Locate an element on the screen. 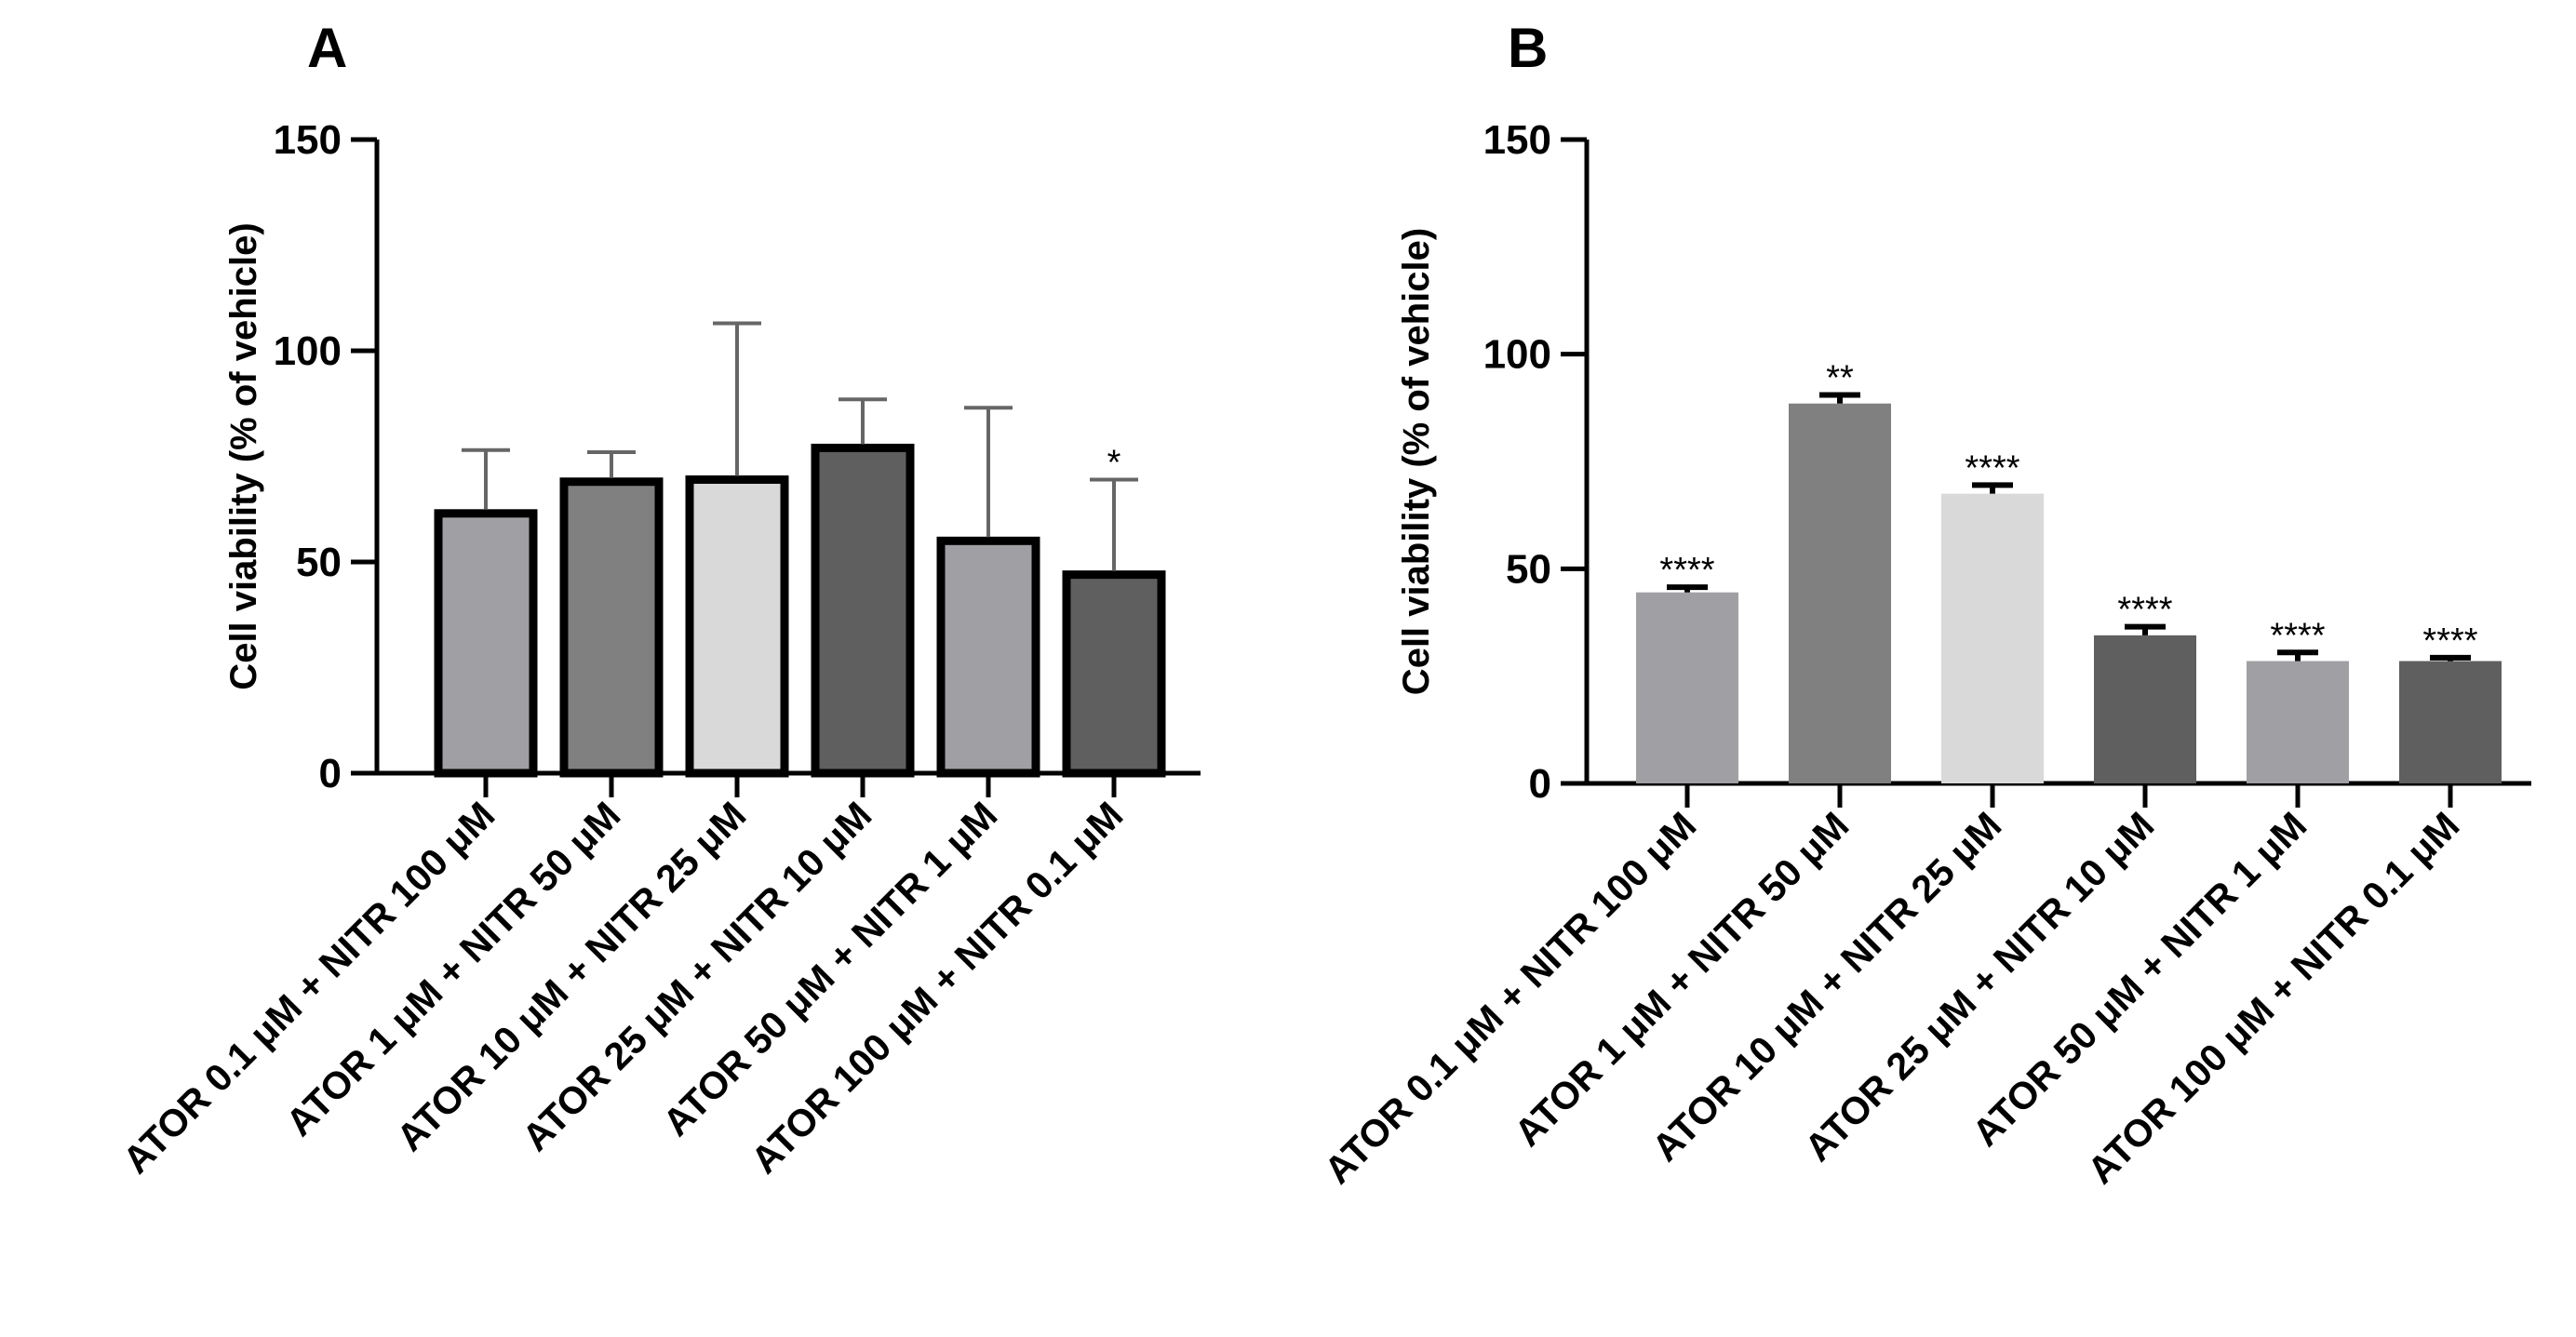 The image size is (2576, 1337). significance-marker-6: * is located at coordinates (1114, 462).